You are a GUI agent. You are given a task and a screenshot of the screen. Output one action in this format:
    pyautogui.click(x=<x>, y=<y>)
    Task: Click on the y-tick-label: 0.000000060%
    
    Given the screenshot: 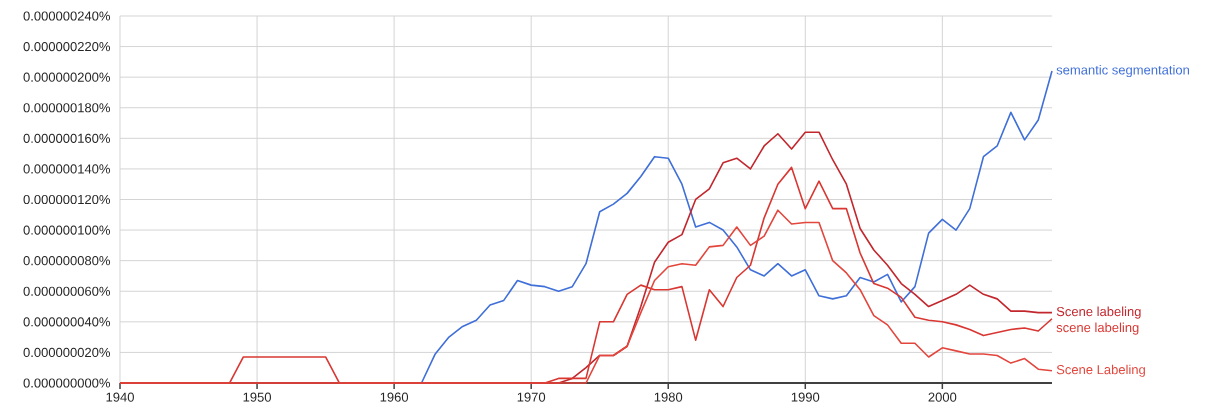 What is the action you would take?
    pyautogui.click(x=67, y=291)
    